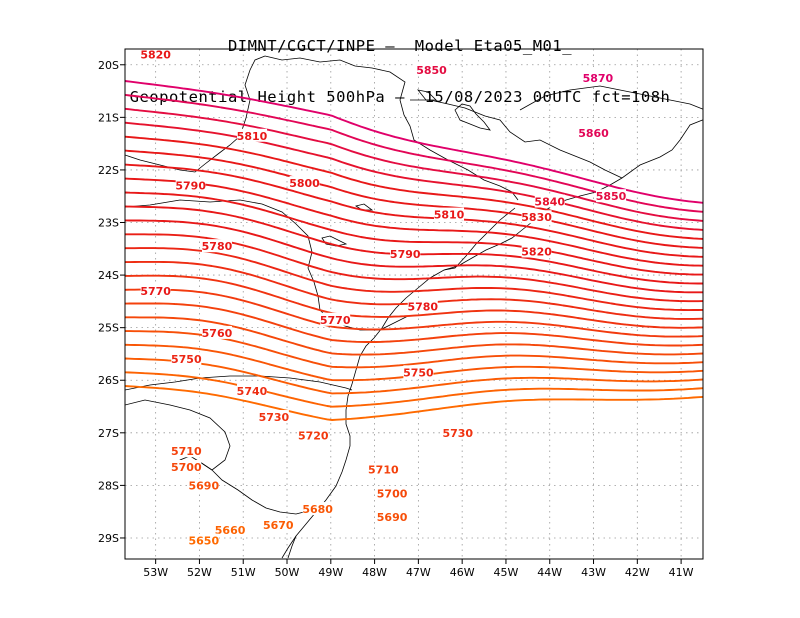 Image resolution: width=800 pixels, height=618 pixels. Describe the element at coordinates (400, 46) in the screenshot. I see `title-line-1: DIMNT/CGCT/INPE – Model Eta05_M01_` at that location.